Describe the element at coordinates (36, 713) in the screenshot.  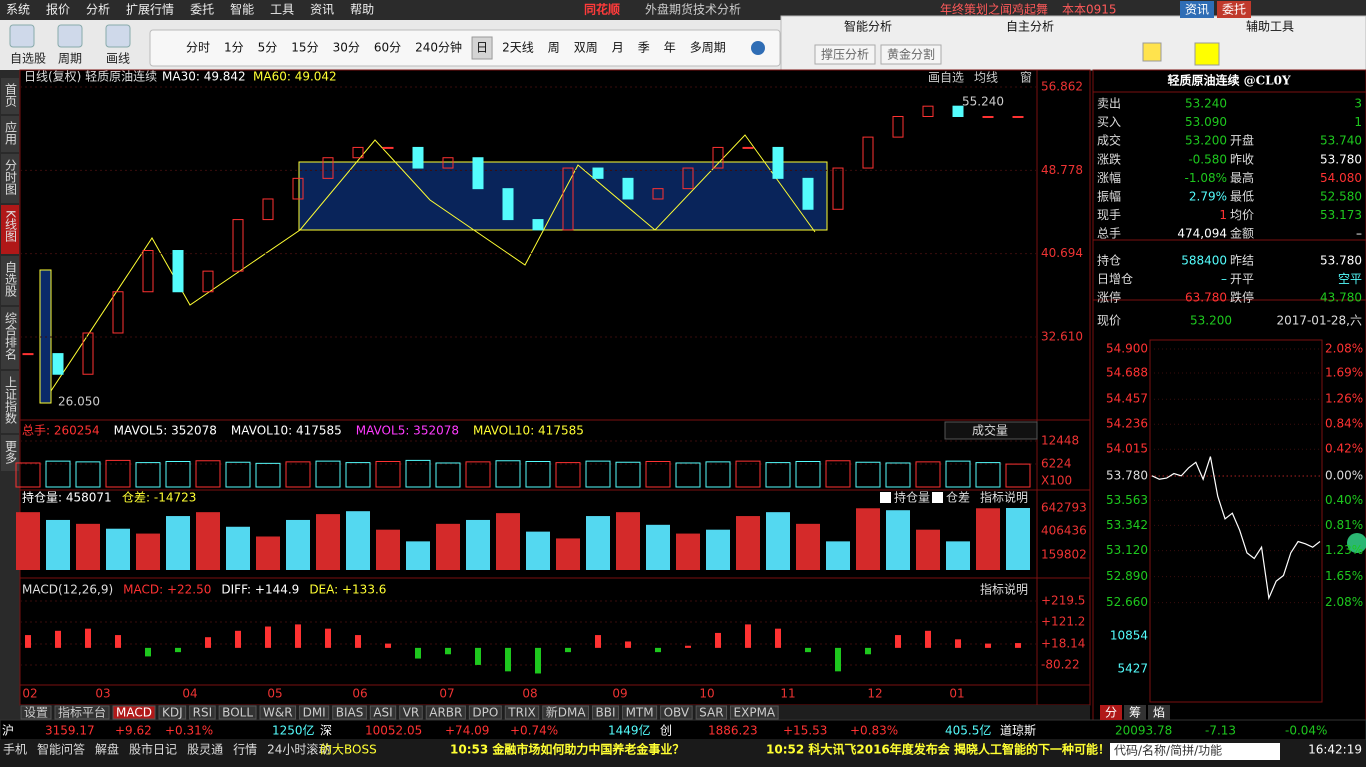
I see `indicator-tab: 设置` at that location.